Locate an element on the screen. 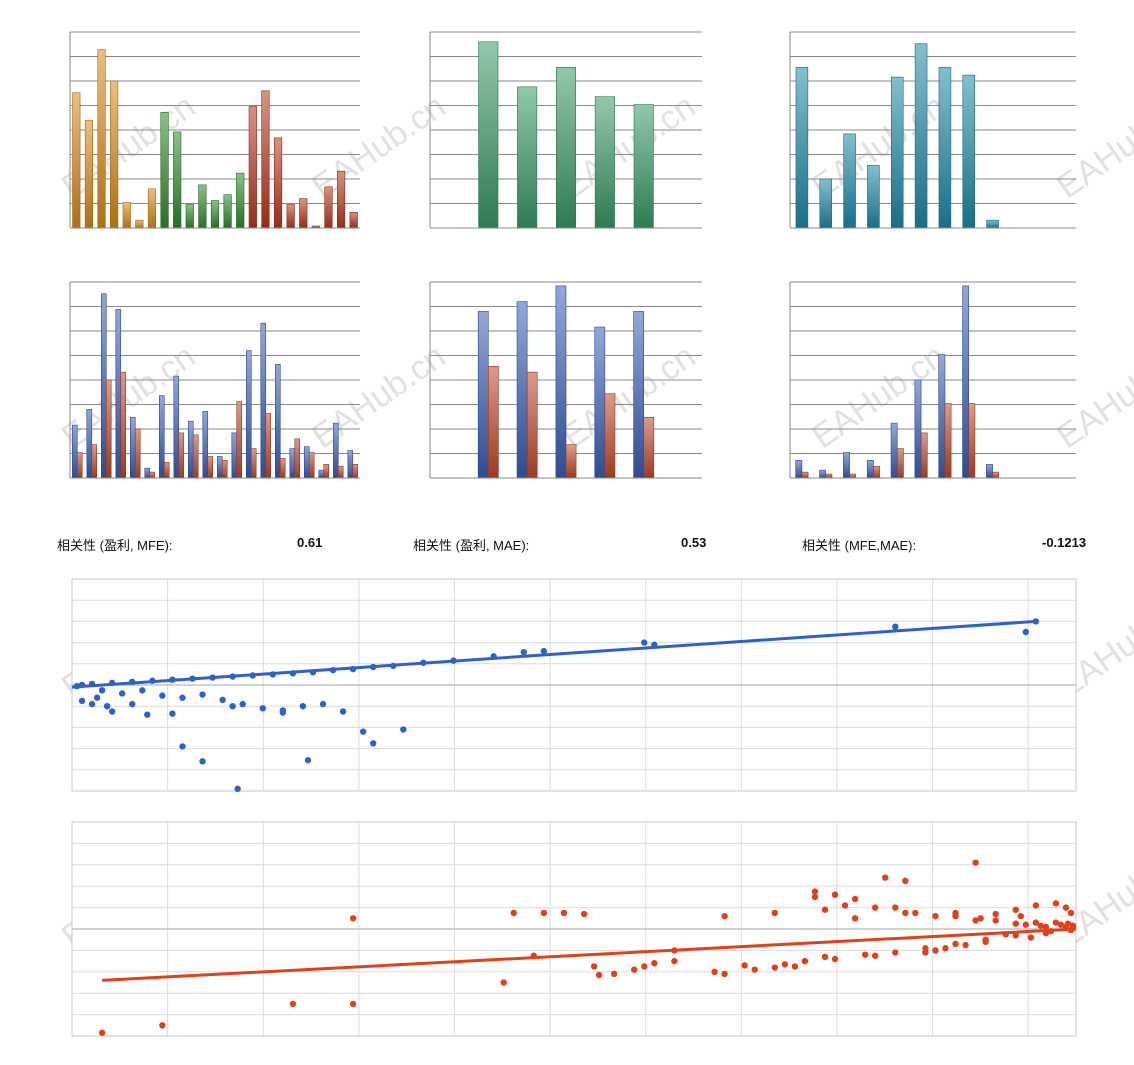 The width and height of the screenshot is (1134, 1065). correlation-label-profit-mae: 相关性 (盈利, MAE): is located at coordinates (471, 545).